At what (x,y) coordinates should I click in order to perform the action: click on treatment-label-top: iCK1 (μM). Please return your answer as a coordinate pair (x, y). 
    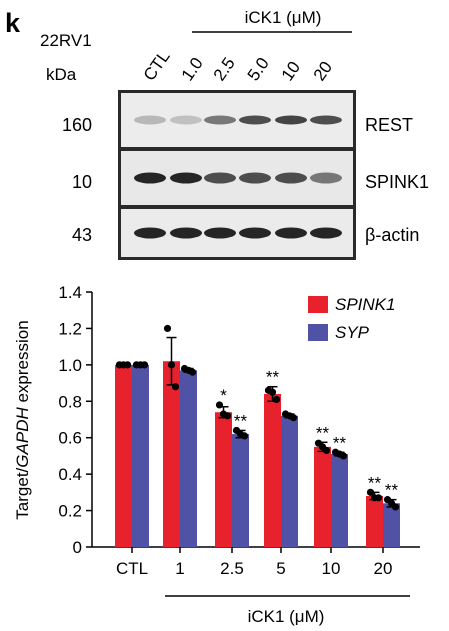
    Looking at the image, I should click on (283, 17).